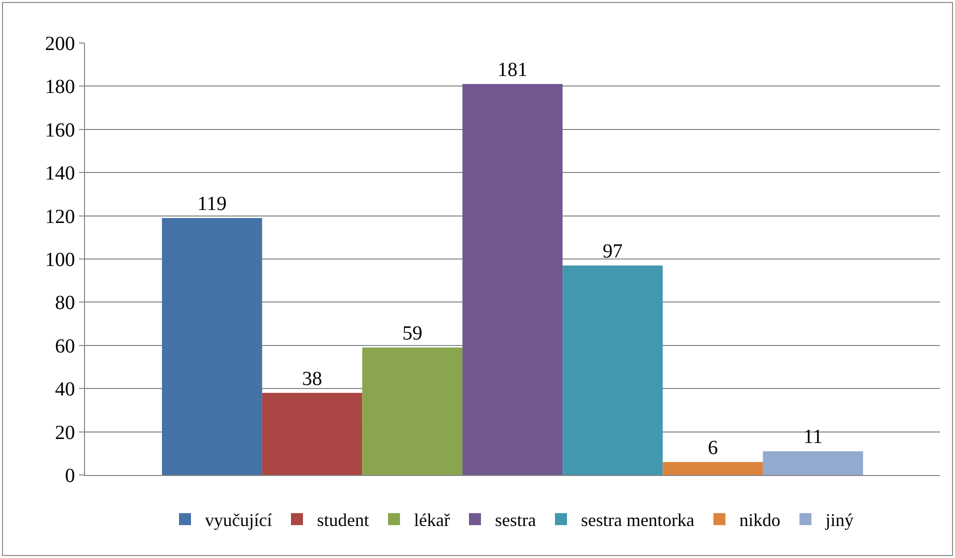 The image size is (955, 558). I want to click on y-tick-label: 200, so click(60, 44).